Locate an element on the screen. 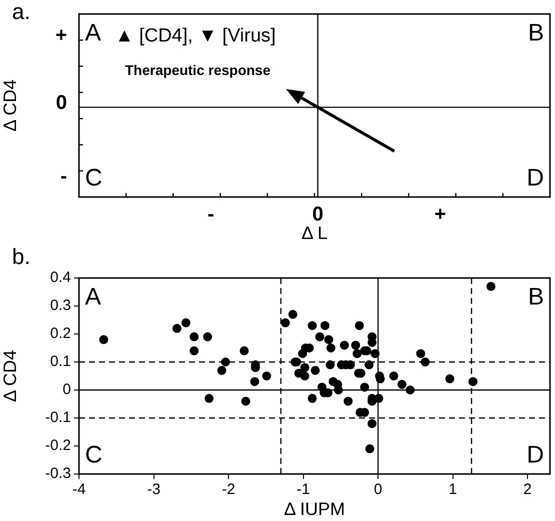 The image size is (555, 521). y-tick-label: 0.2 is located at coordinates (60, 333).